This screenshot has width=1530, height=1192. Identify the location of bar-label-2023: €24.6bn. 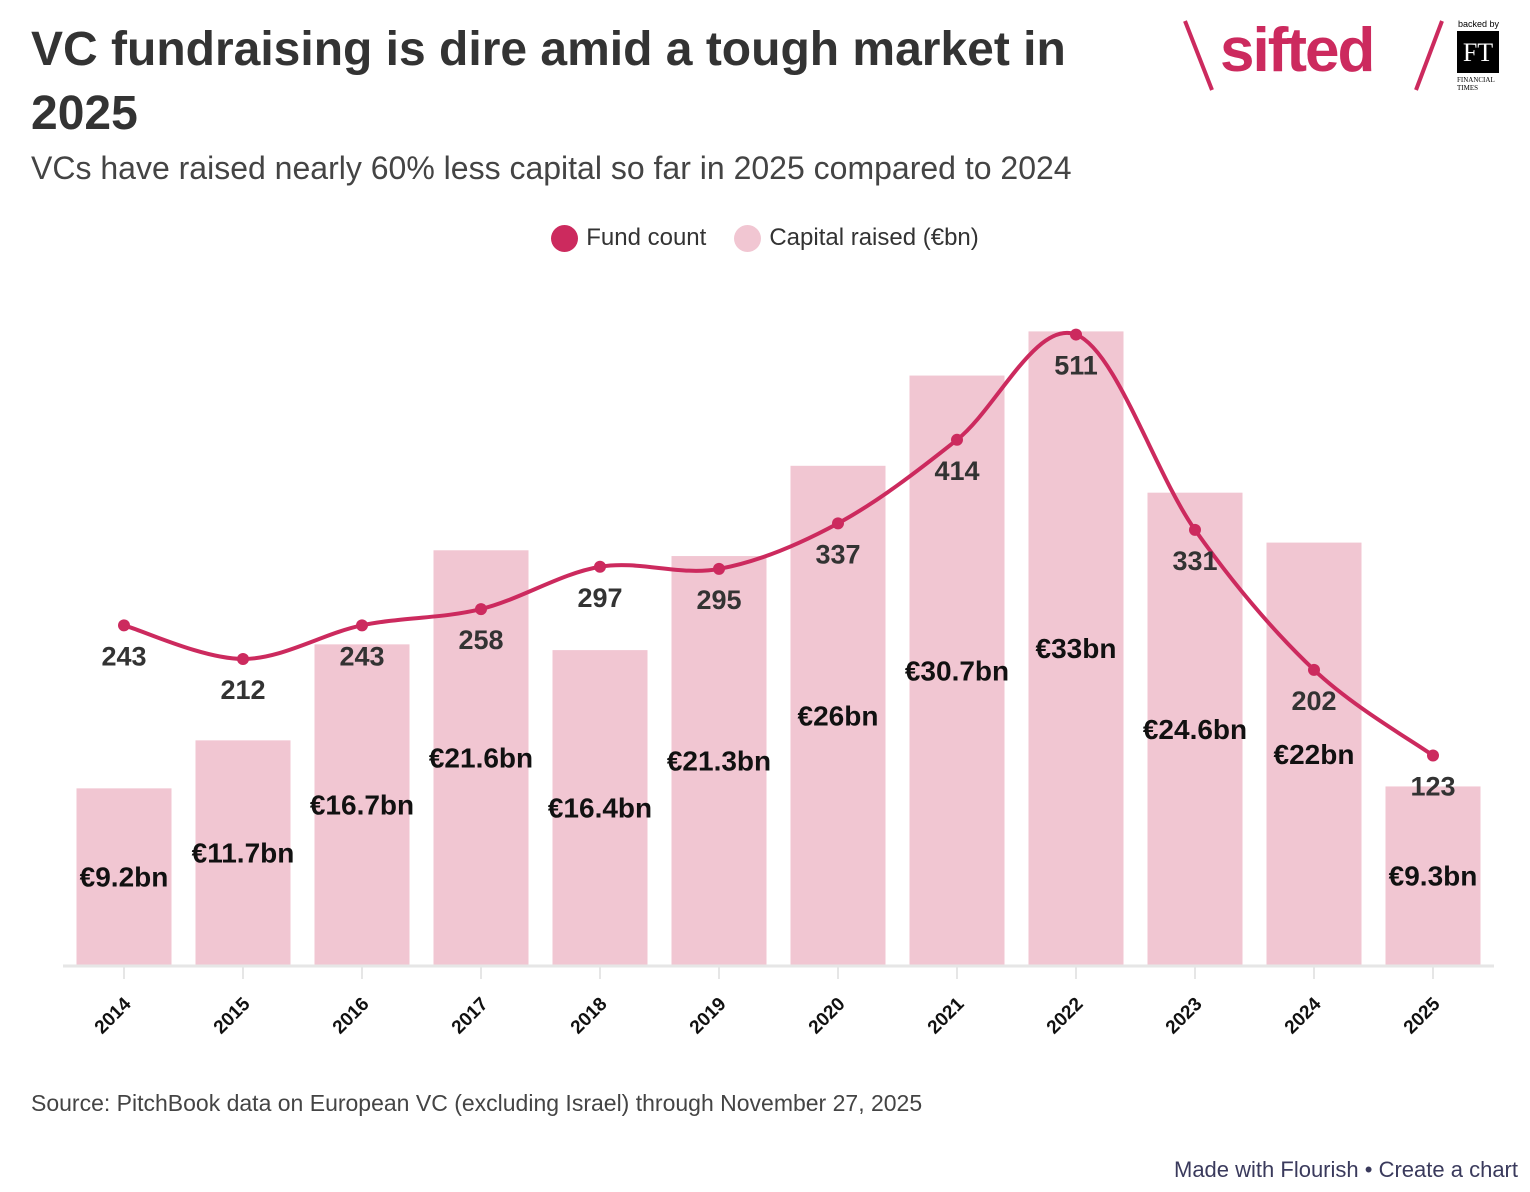
(1195, 729).